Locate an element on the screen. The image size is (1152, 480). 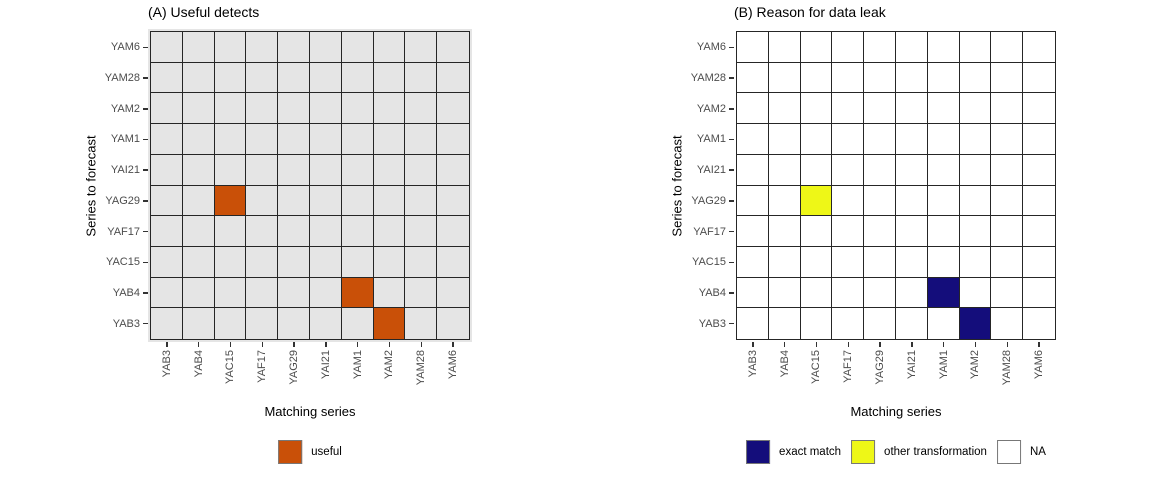
y-axis-tick-label: YAC15 is located at coordinates (122, 262).